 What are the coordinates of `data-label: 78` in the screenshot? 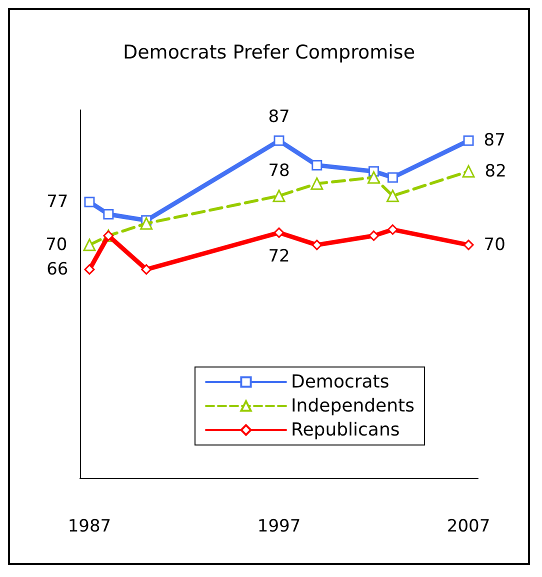 It's located at (279, 171).